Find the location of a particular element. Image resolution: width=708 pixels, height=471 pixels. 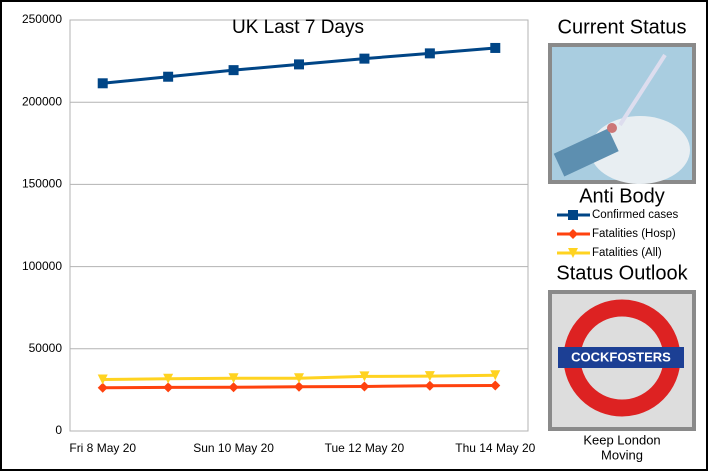

status-caption: Anti Body is located at coordinates (622, 196).